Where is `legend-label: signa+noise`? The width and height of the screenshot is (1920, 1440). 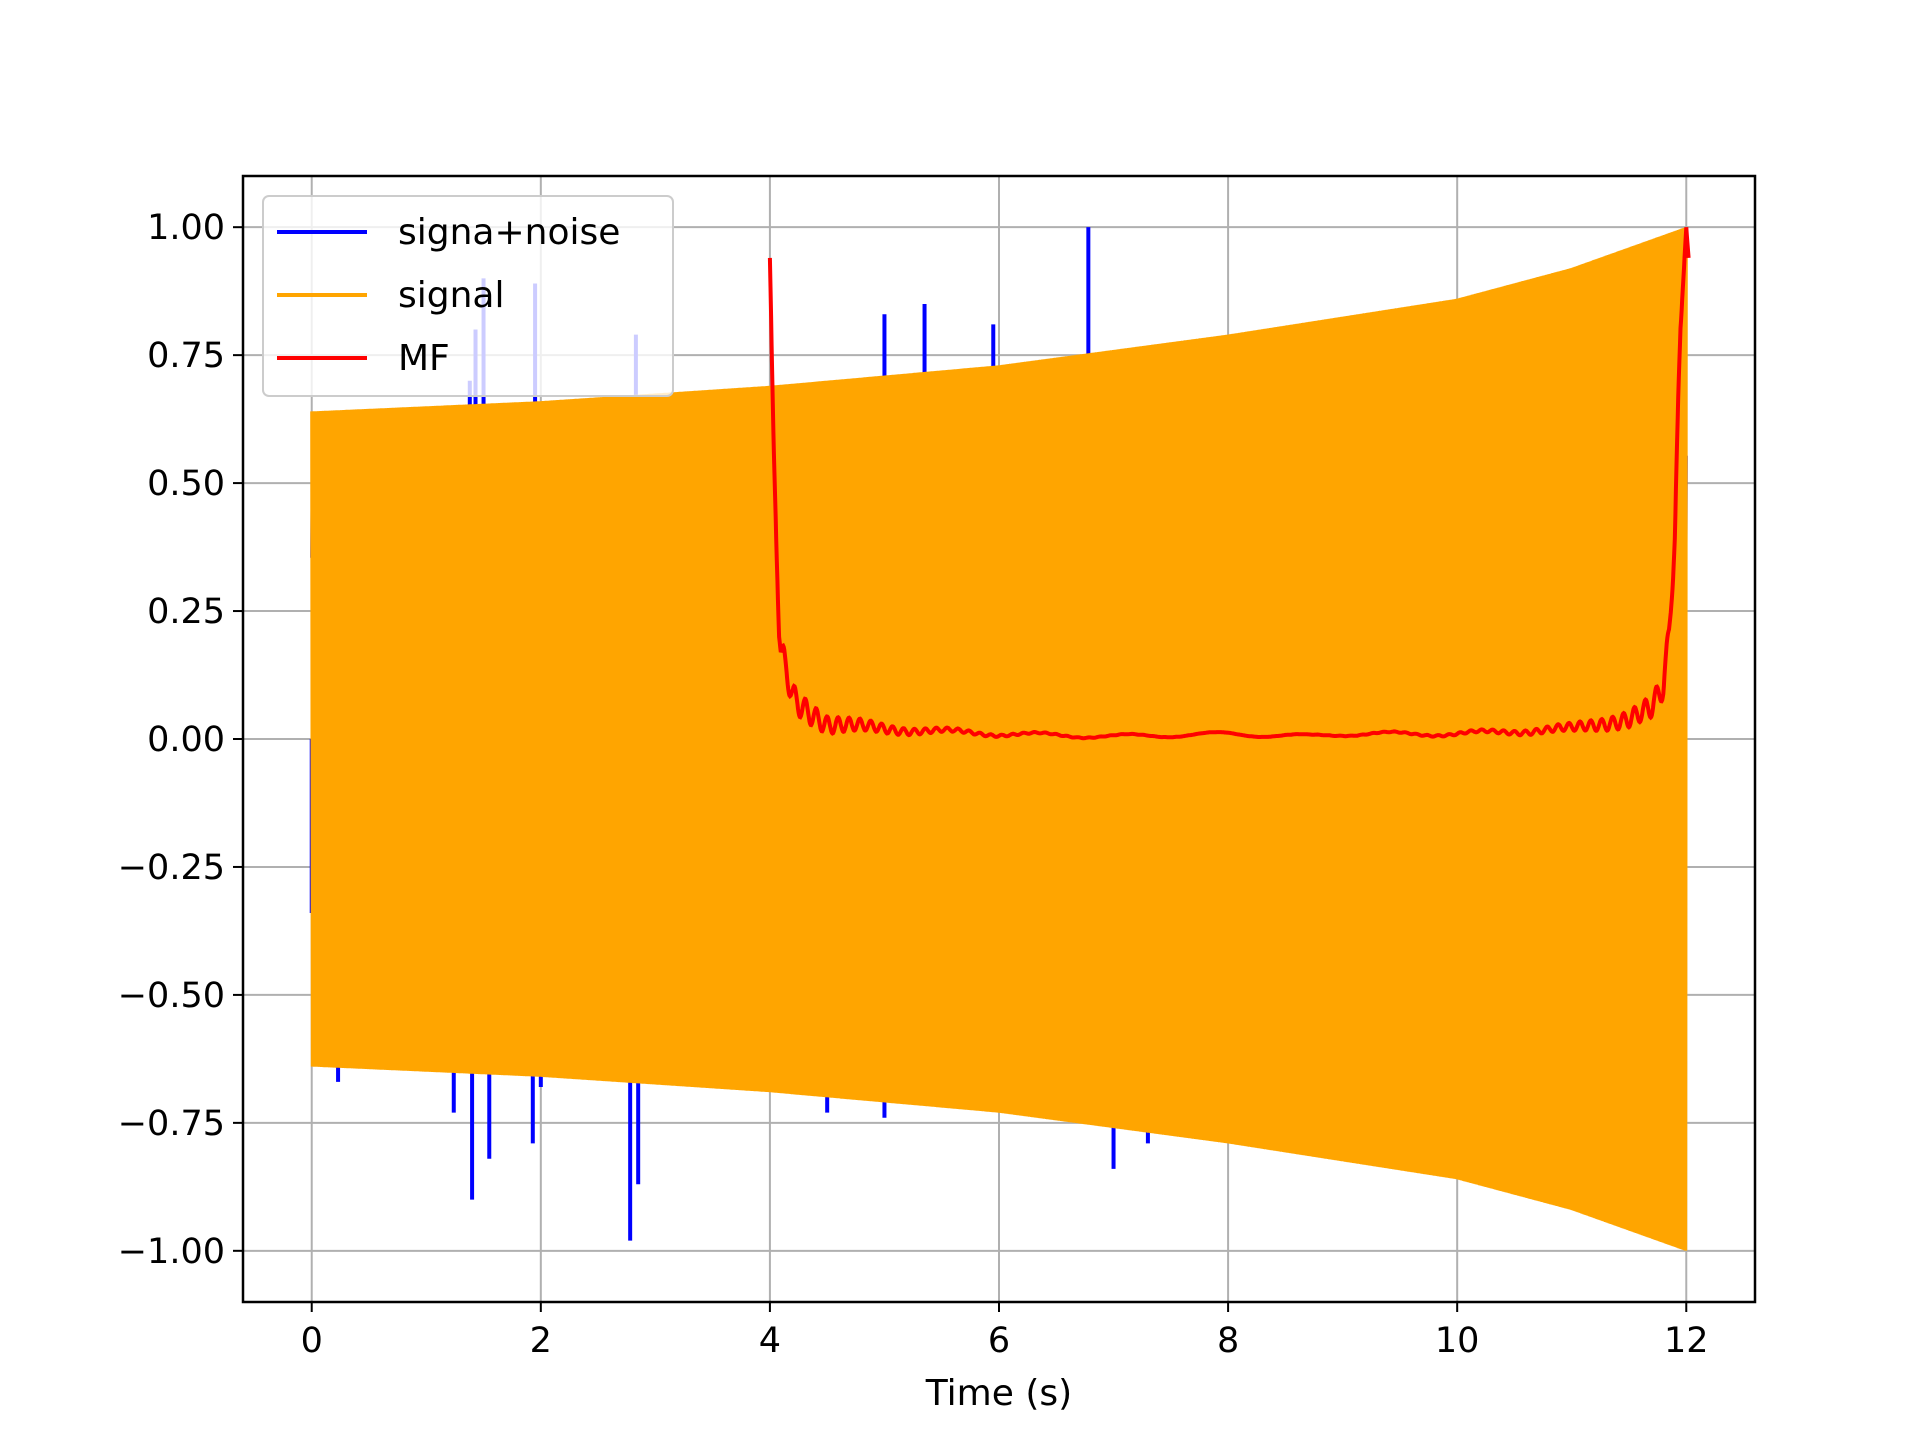
legend-label: signa+noise is located at coordinates (509, 232).